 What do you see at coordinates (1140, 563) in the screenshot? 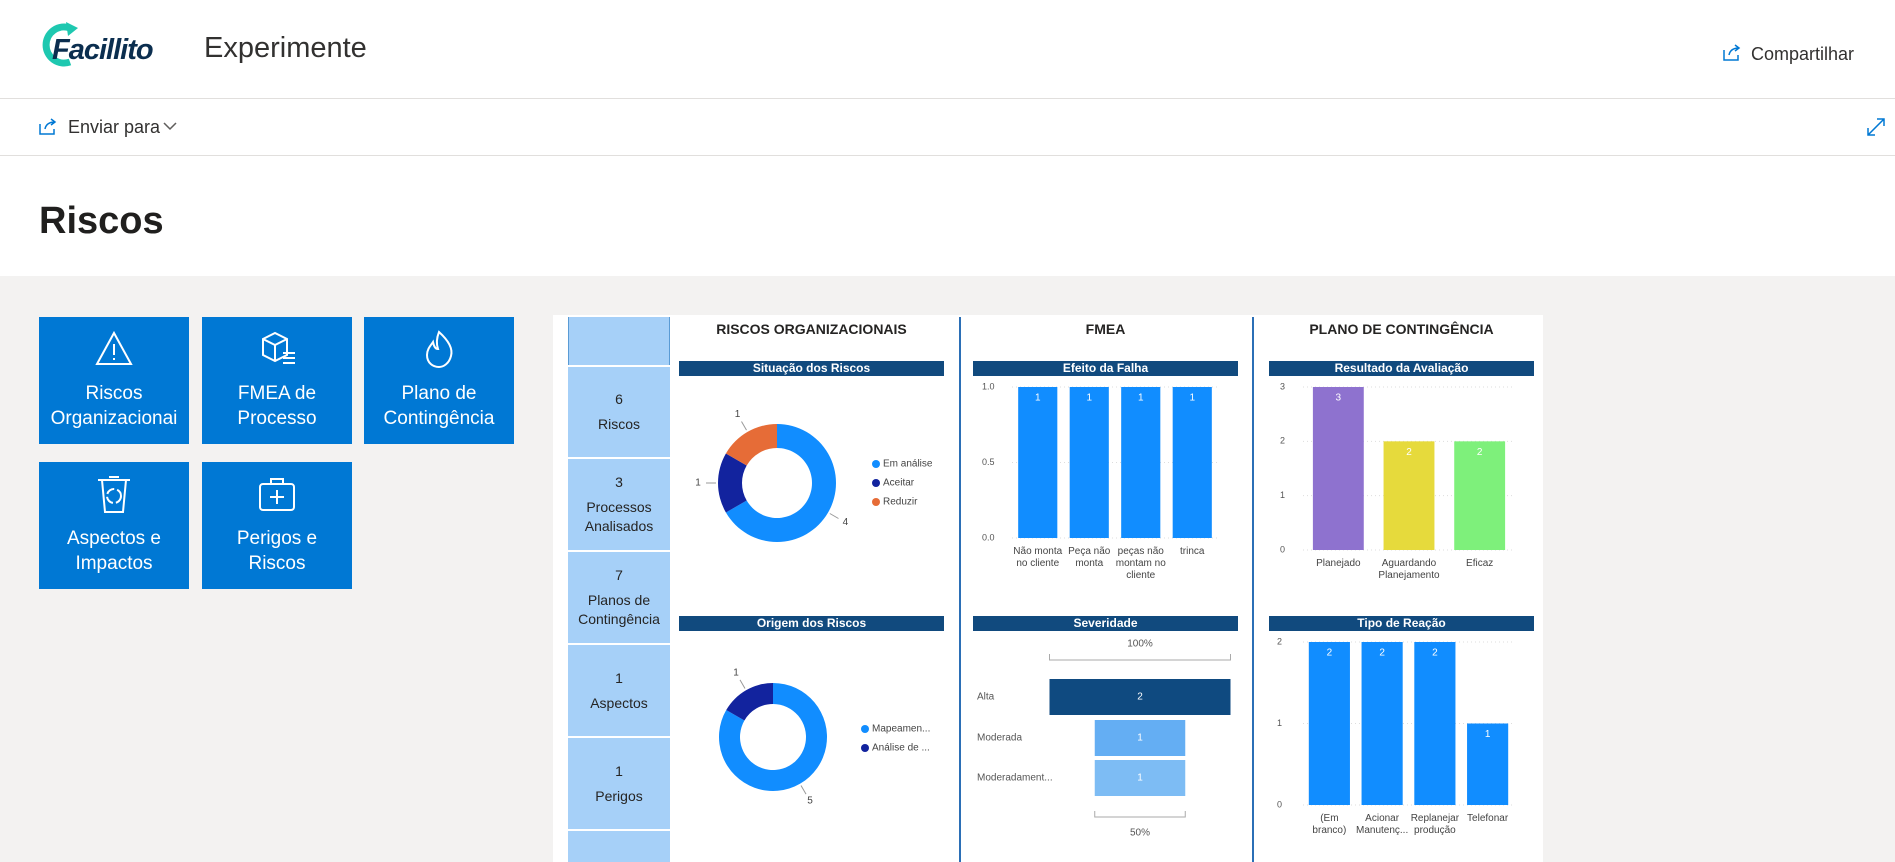
I see `x-tick-label: peças não montam no cliente` at bounding box center [1140, 563].